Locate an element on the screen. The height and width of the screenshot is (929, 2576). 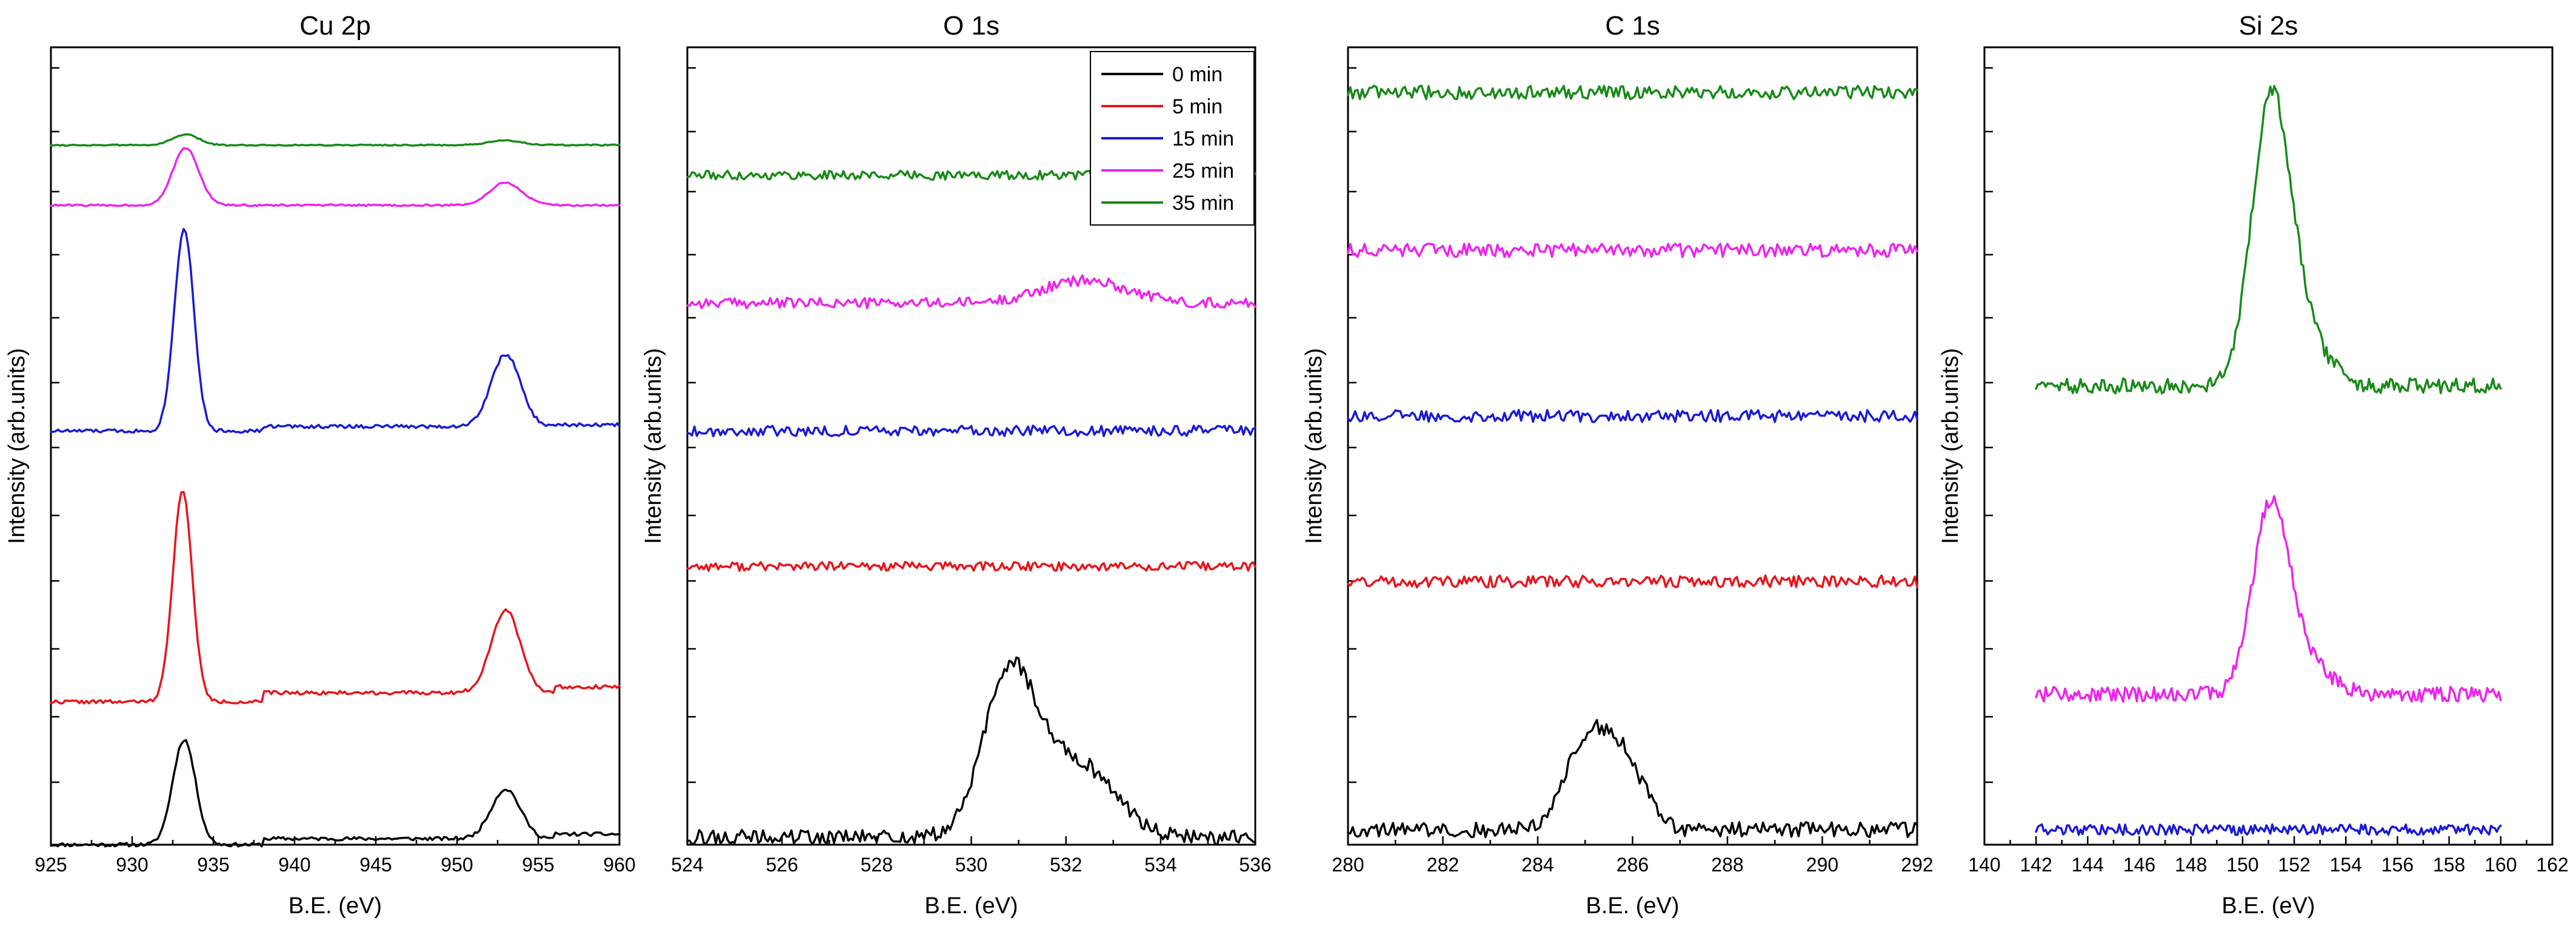
x-tick-label: 534 is located at coordinates (1160, 865).